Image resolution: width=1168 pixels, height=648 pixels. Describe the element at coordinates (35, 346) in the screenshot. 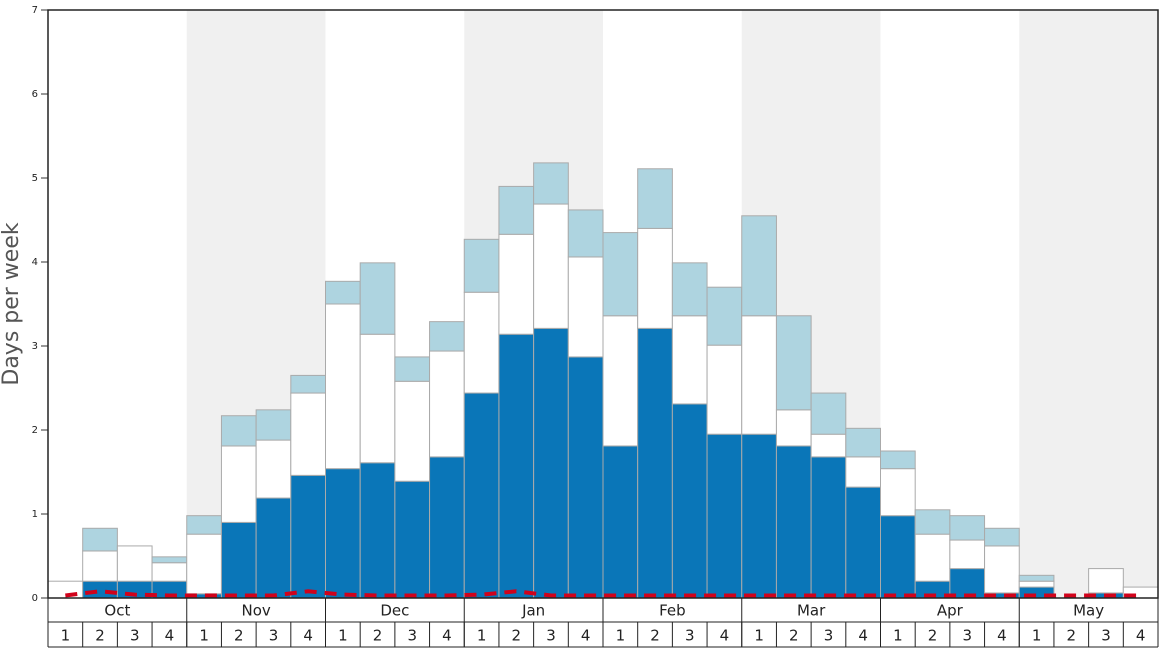

I see `y-tick-label: 3` at that location.